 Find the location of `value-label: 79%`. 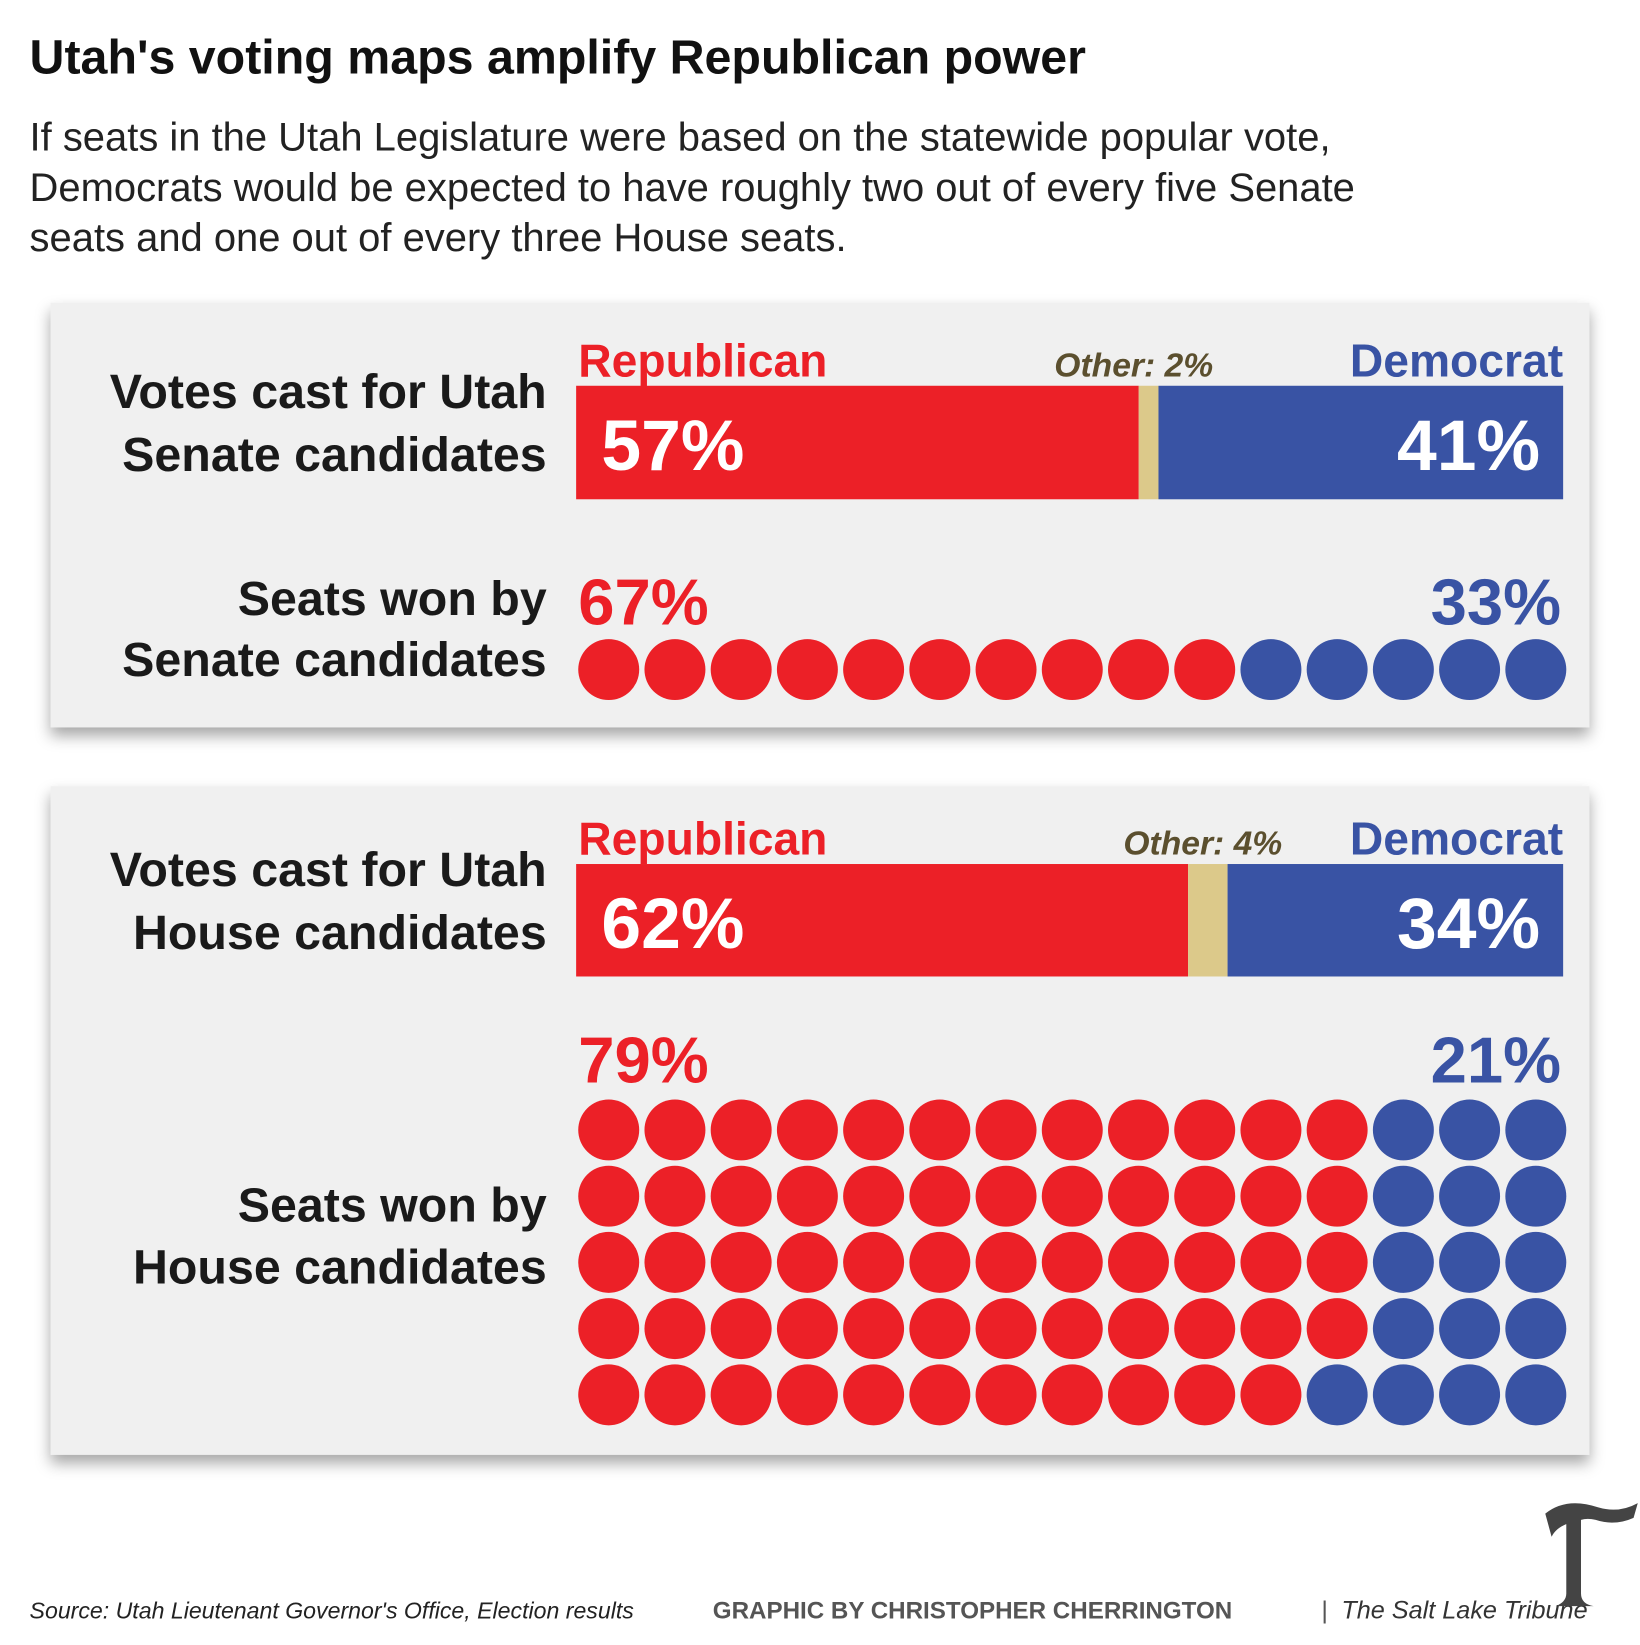

value-label: 79% is located at coordinates (643, 1060).